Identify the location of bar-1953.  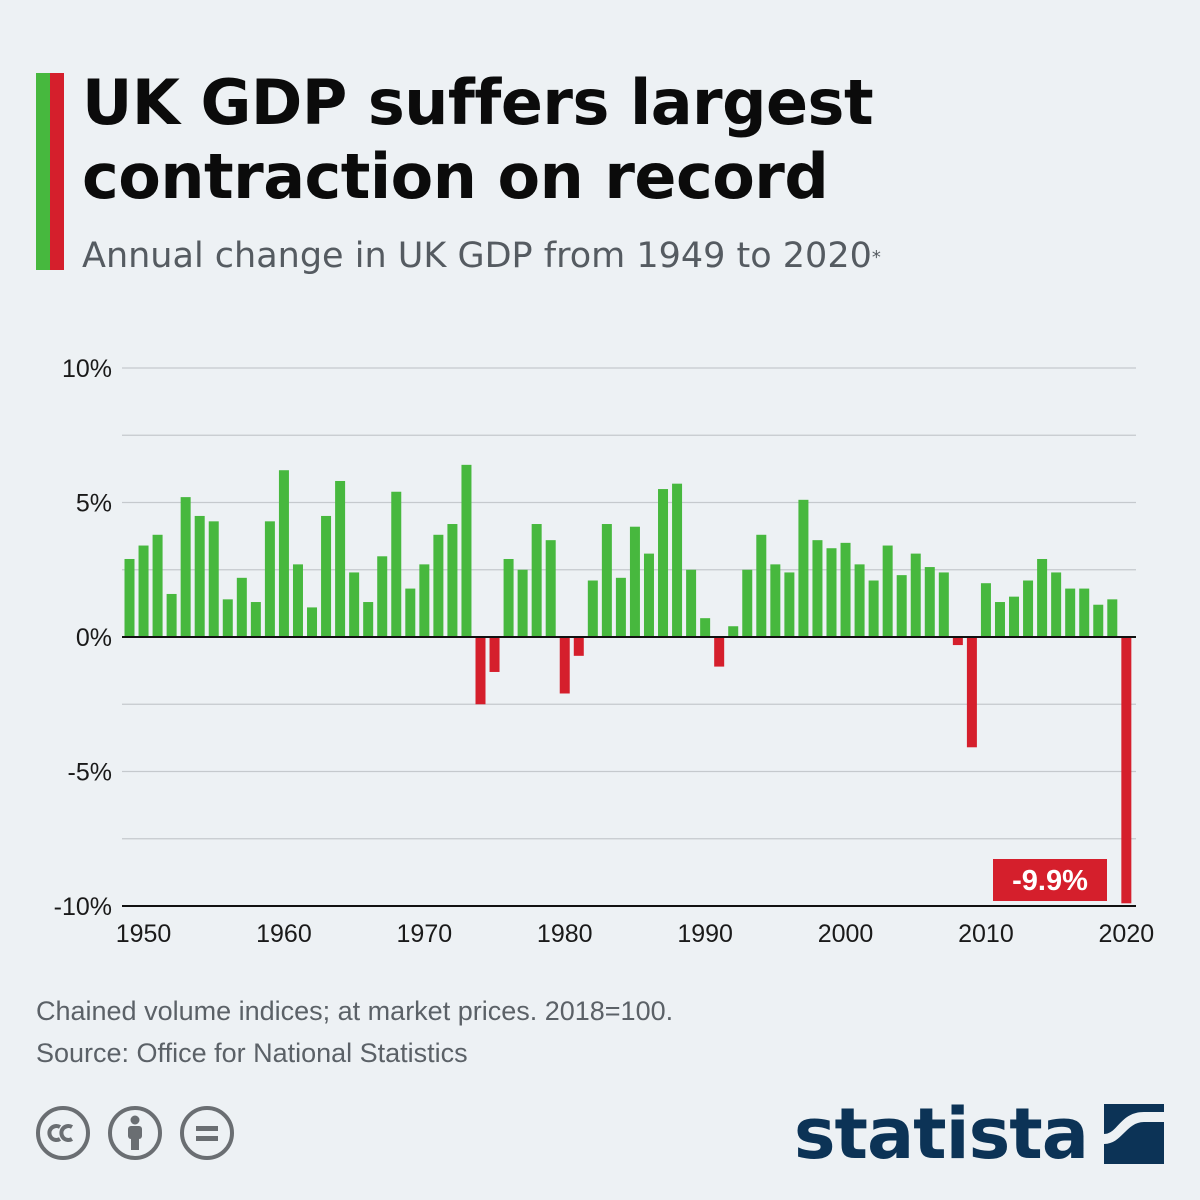
(185, 567).